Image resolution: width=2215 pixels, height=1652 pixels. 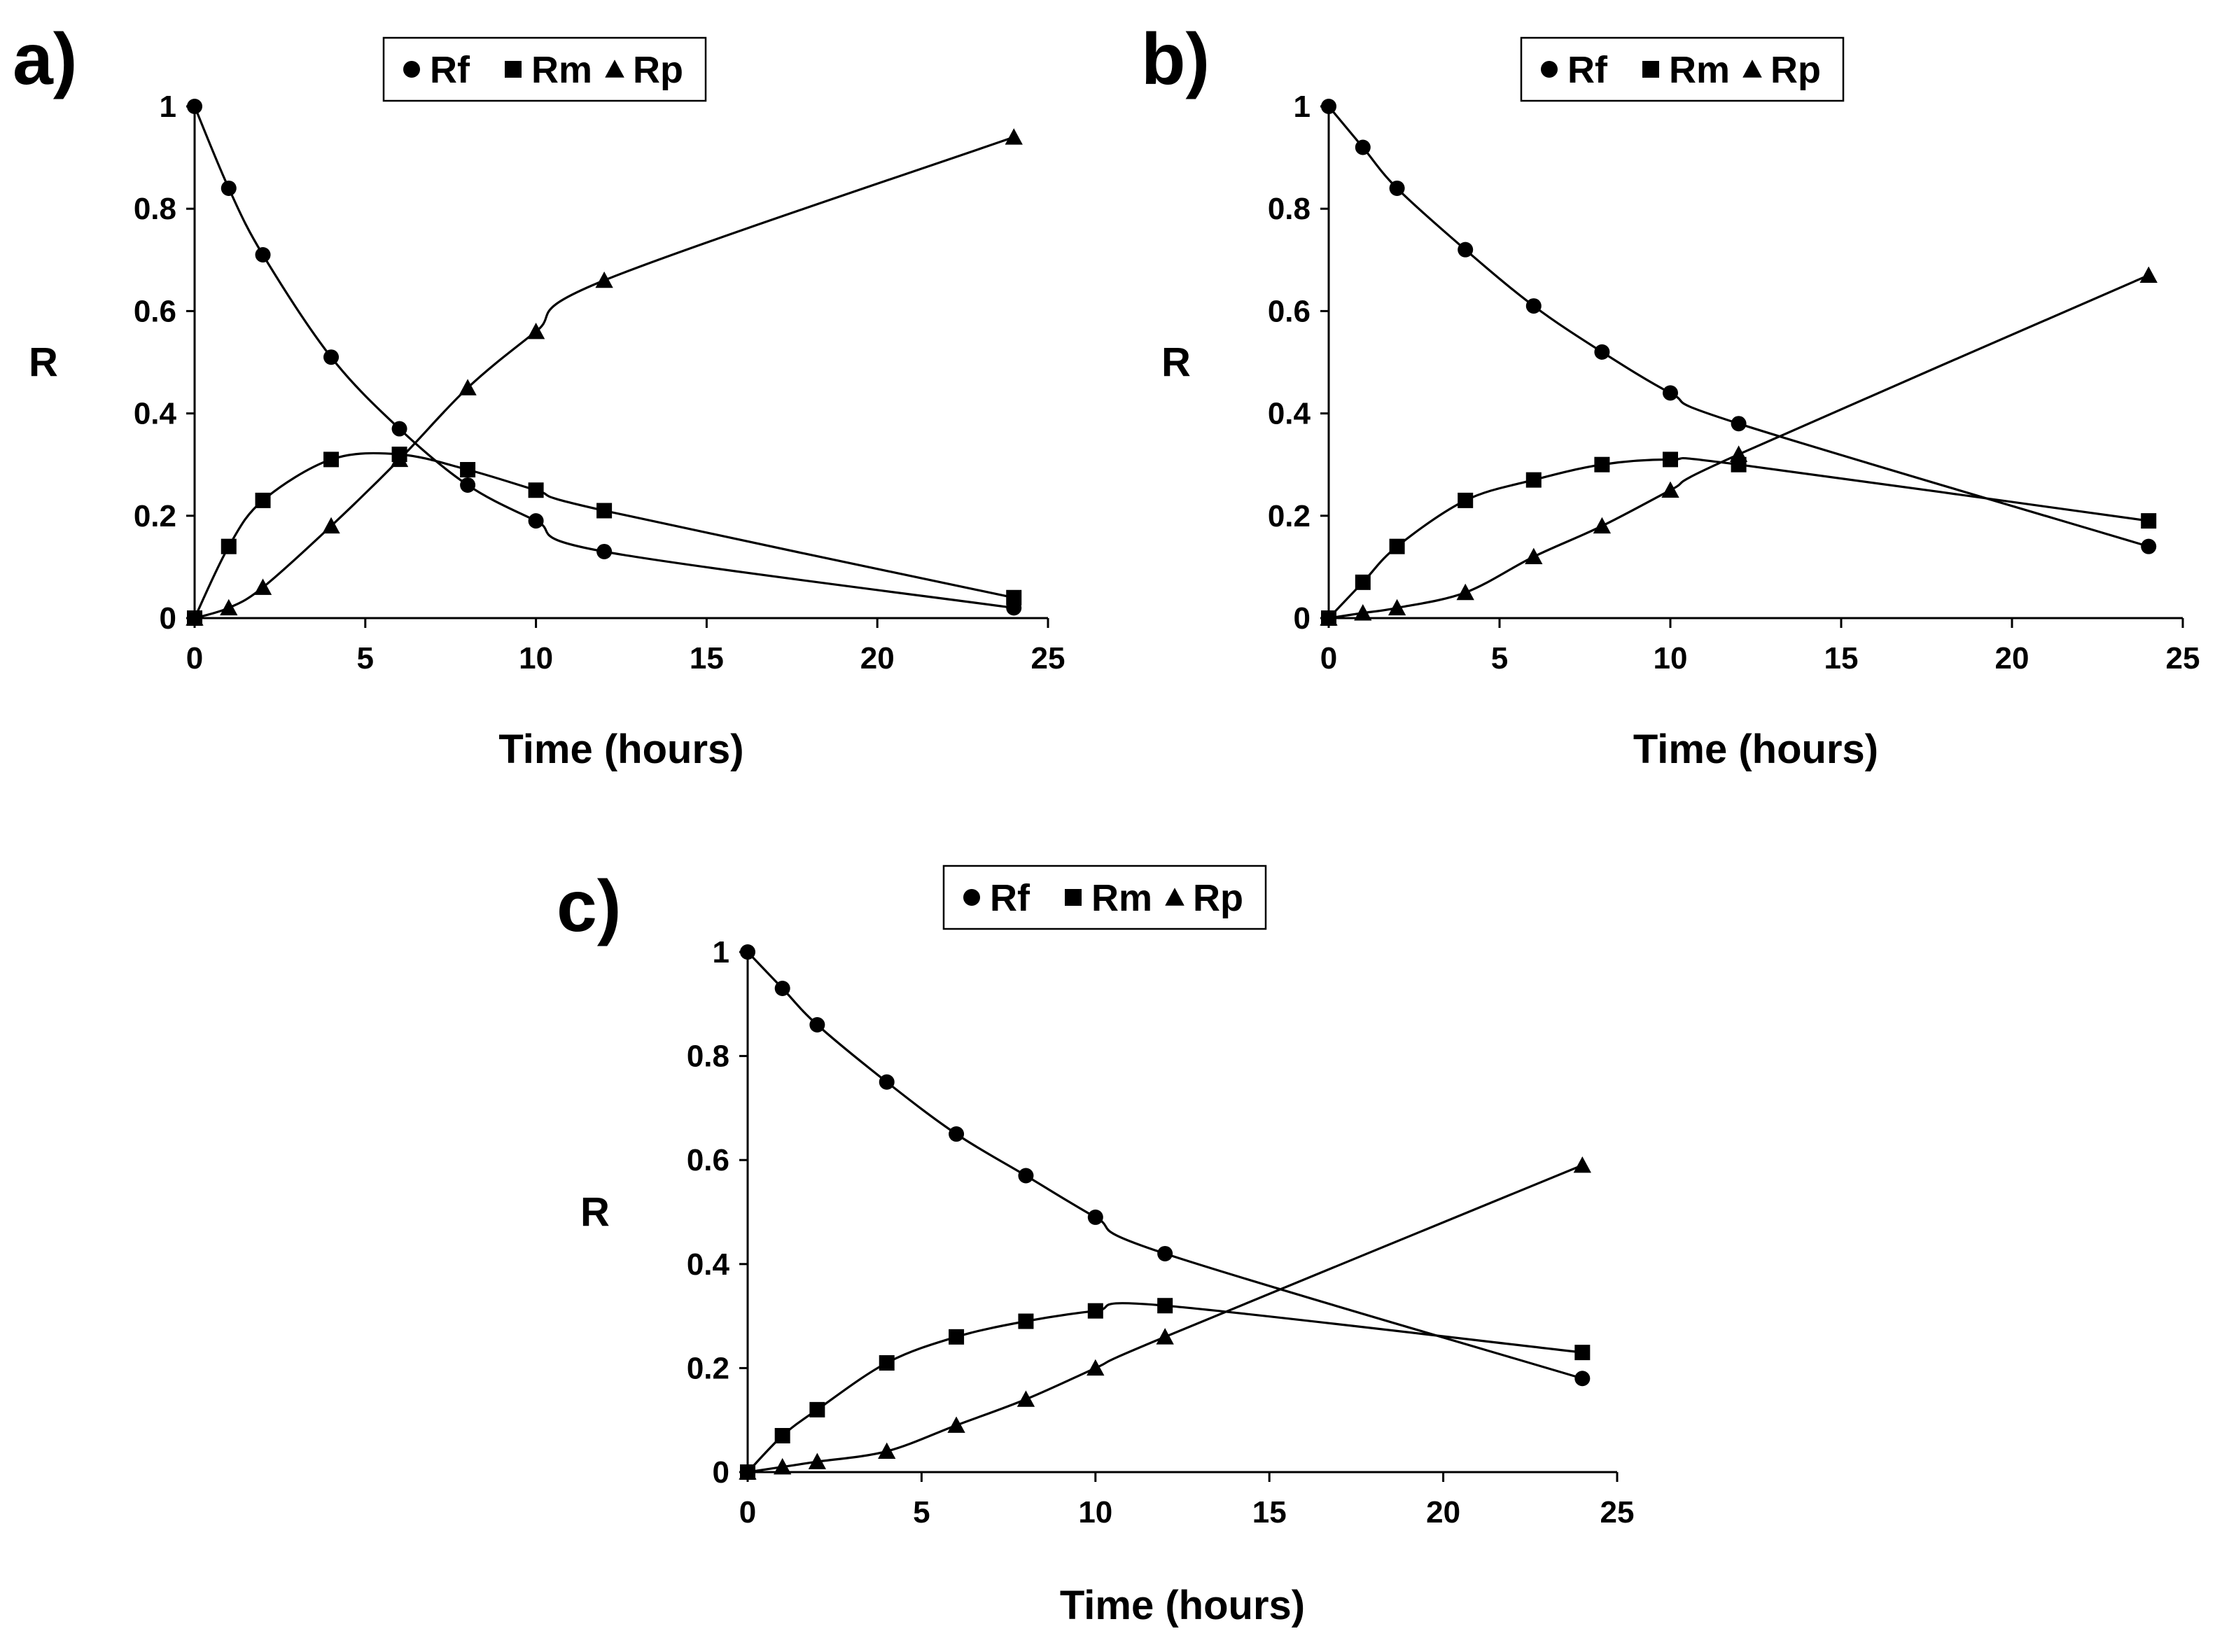 What do you see at coordinates (1175, 59) in the screenshot?
I see `panel-label: b)` at bounding box center [1175, 59].